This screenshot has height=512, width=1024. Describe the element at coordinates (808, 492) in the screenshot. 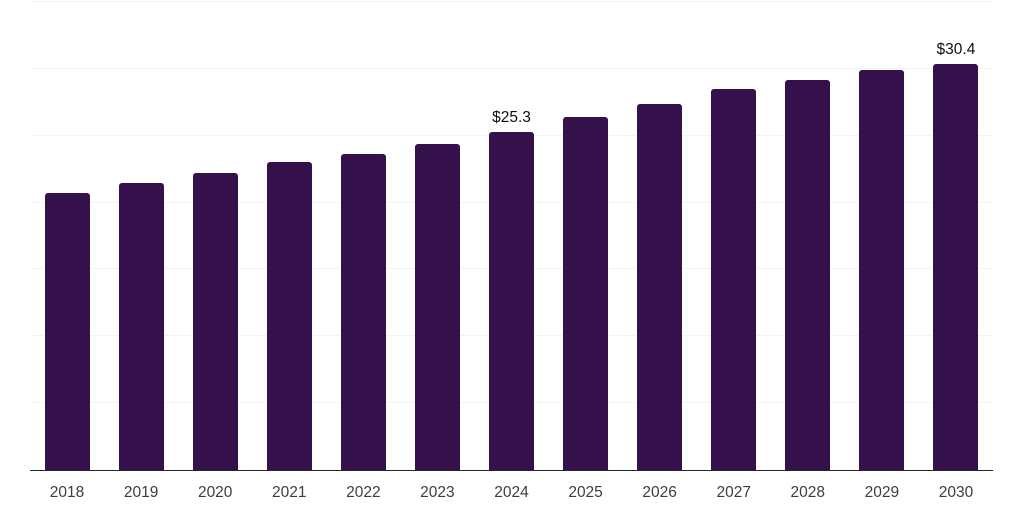

I see `x-tick-2028: 2028` at that location.